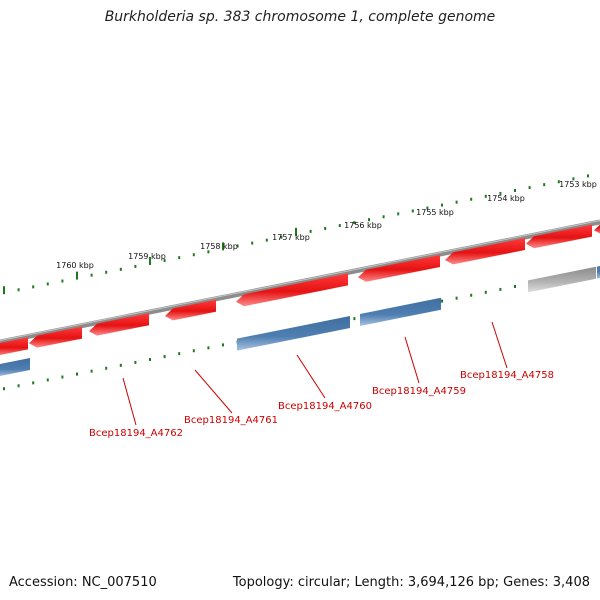 This screenshot has height=600, width=600. What do you see at coordinates (578, 184) in the screenshot?
I see `kbp-label: 1753 kbp` at bounding box center [578, 184].